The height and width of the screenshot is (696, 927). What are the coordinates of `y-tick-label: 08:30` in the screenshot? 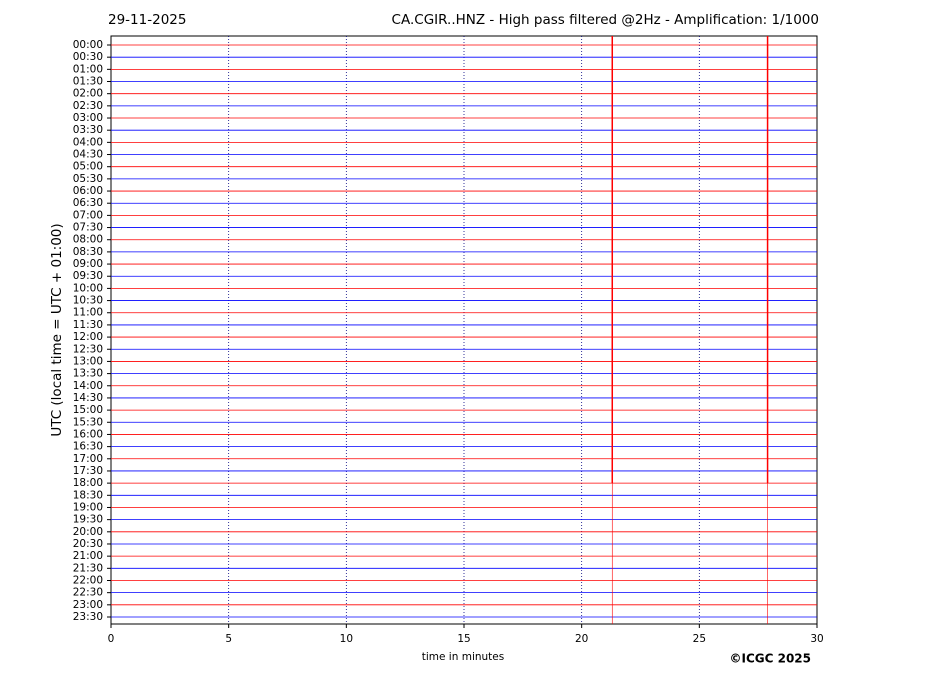 It's located at (88, 252).